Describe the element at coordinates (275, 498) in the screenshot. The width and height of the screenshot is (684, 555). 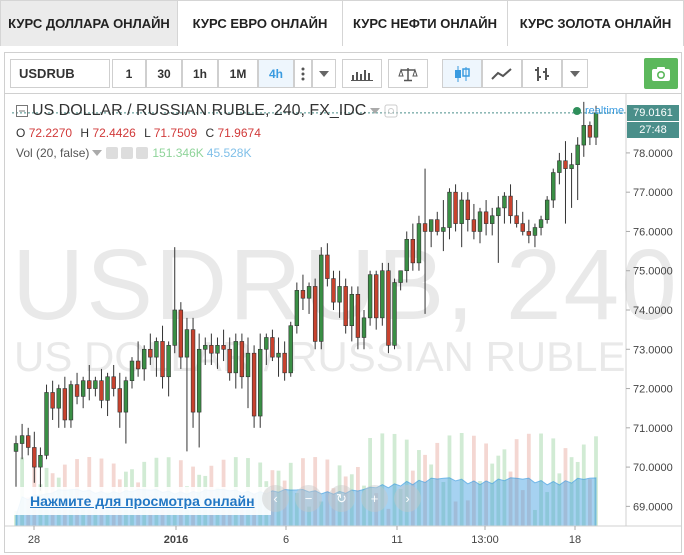
I see `scroll-left-icon: ‹` at that location.